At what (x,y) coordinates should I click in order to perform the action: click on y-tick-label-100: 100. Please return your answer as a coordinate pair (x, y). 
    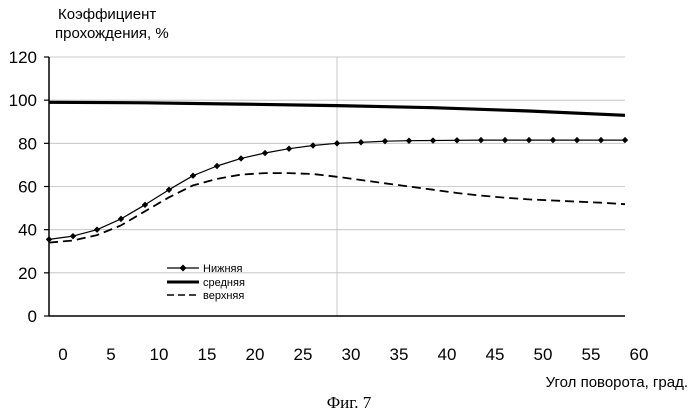
    Looking at the image, I should click on (23, 100).